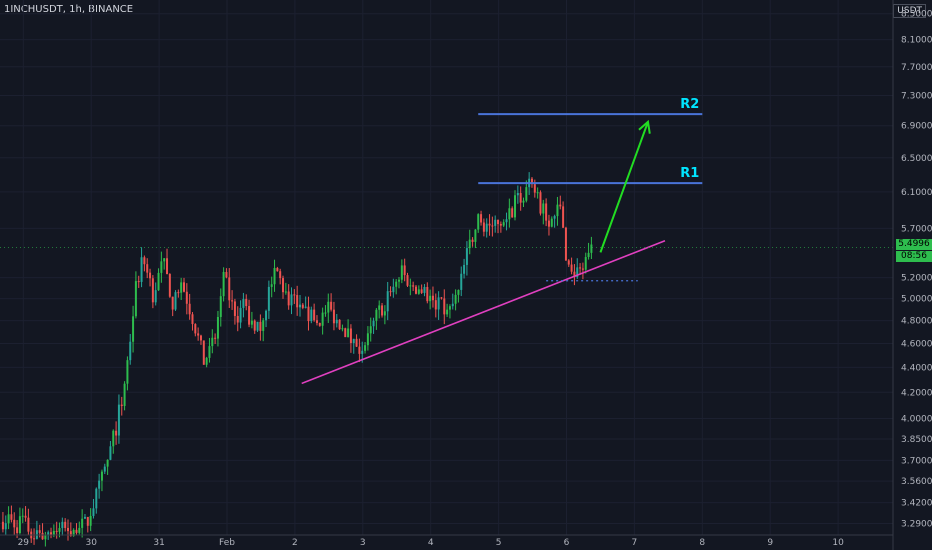 Image resolution: width=932 pixels, height=550 pixels. What do you see at coordinates (24, 543) in the screenshot?
I see `time-tick-label: 29` at bounding box center [24, 543].